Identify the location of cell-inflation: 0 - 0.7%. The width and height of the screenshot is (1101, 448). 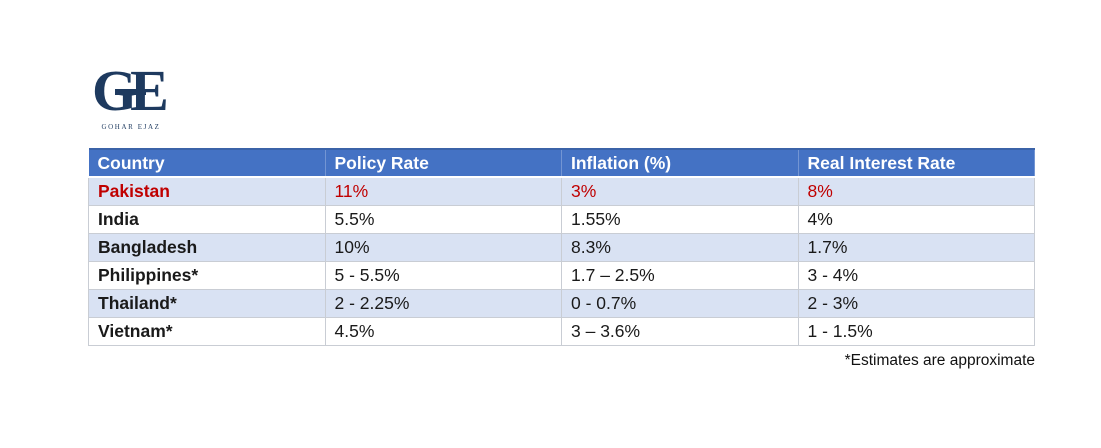
(680, 303).